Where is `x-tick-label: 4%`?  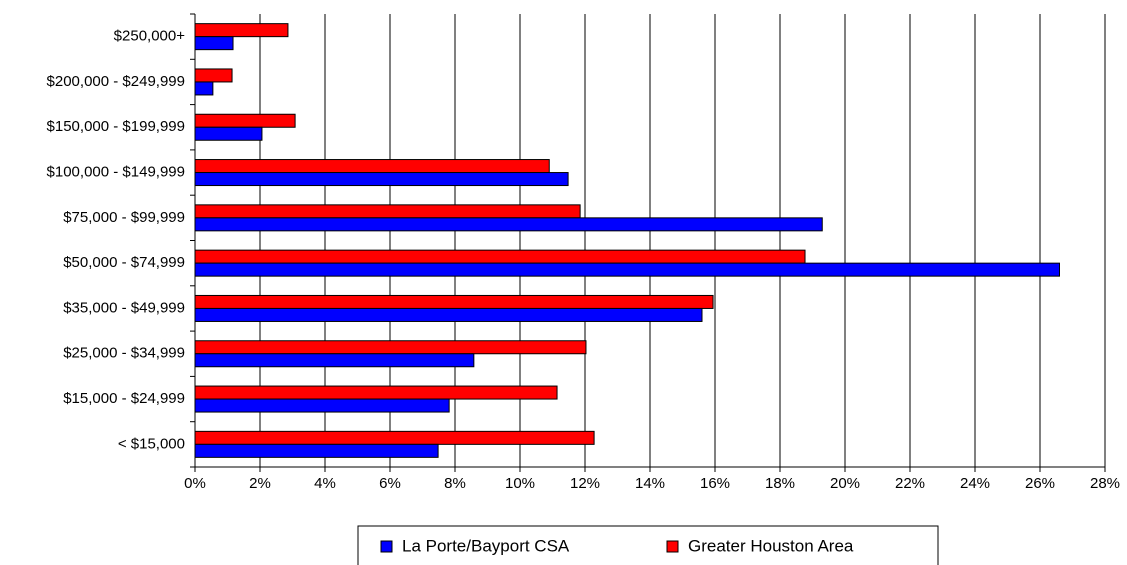
x-tick-label: 4% is located at coordinates (325, 483).